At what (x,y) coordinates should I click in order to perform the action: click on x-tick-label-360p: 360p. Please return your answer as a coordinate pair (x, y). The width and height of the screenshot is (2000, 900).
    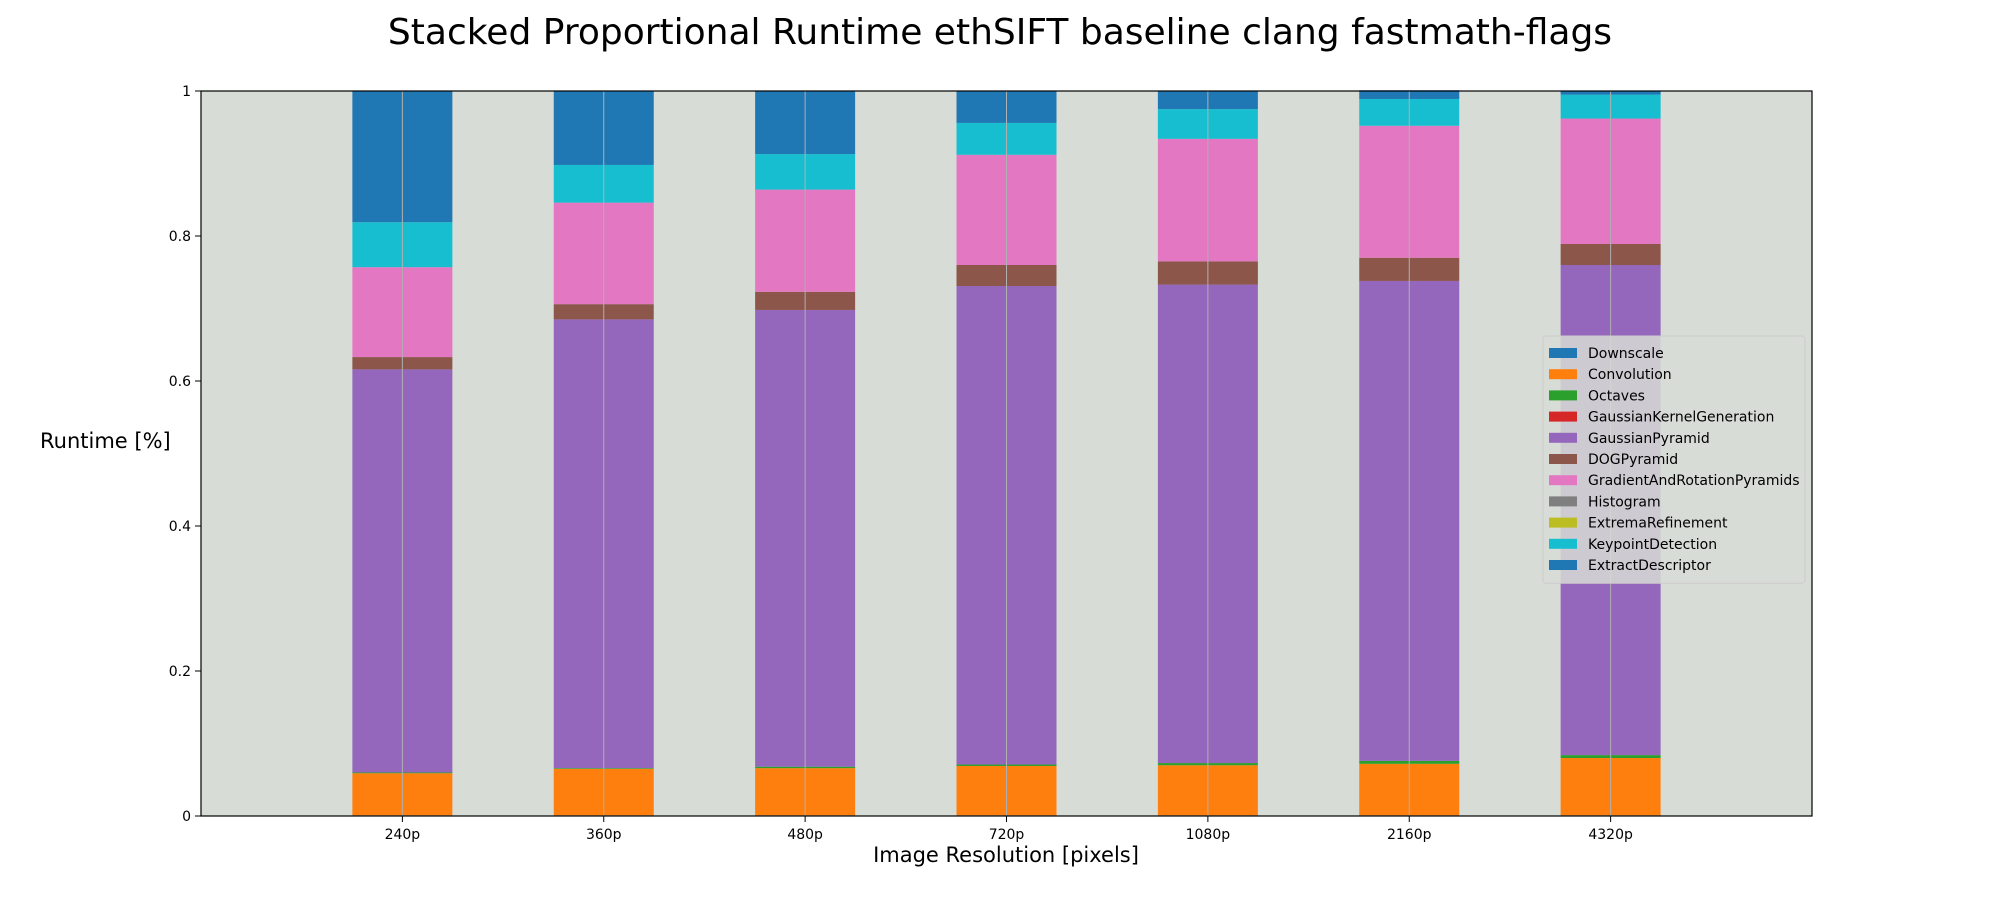
    Looking at the image, I should click on (604, 835).